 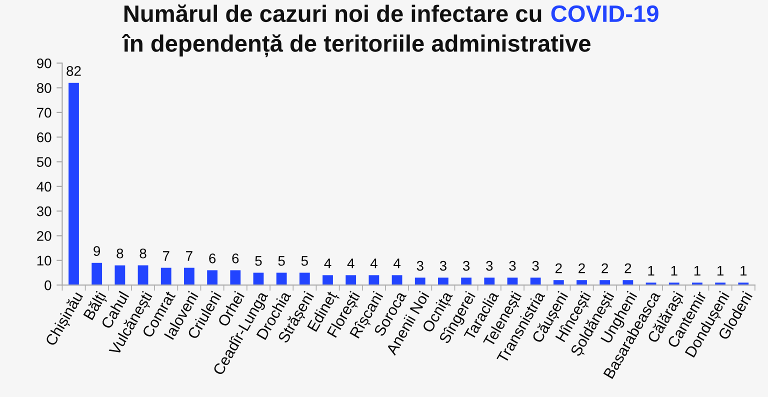 I want to click on y-tick-label: 10, so click(x=44, y=261).